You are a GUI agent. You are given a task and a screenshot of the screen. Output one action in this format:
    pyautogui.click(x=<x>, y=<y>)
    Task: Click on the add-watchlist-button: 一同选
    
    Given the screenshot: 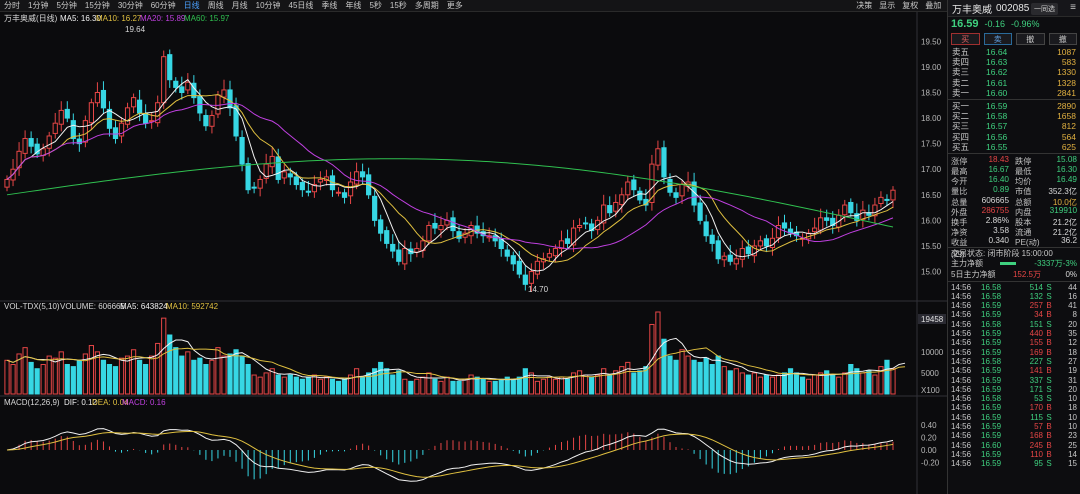 What is the action you would take?
    pyautogui.click(x=1044, y=9)
    